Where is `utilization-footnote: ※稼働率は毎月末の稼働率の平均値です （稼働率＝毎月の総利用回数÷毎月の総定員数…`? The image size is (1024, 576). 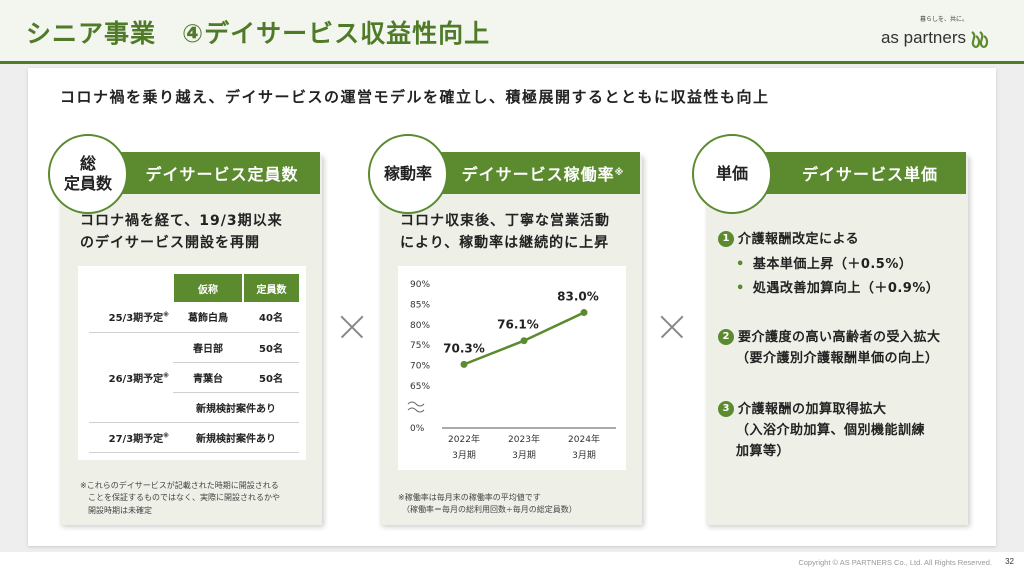 utilization-footnote: ※稼働率は毎月末の稼働率の平均値です （稼働率＝毎月の総利用回数÷毎月の総定員数… is located at coordinates (487, 504).